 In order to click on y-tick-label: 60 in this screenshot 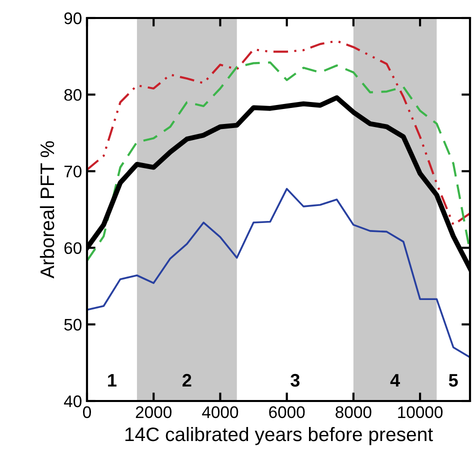, I will do `click(73, 248)`.